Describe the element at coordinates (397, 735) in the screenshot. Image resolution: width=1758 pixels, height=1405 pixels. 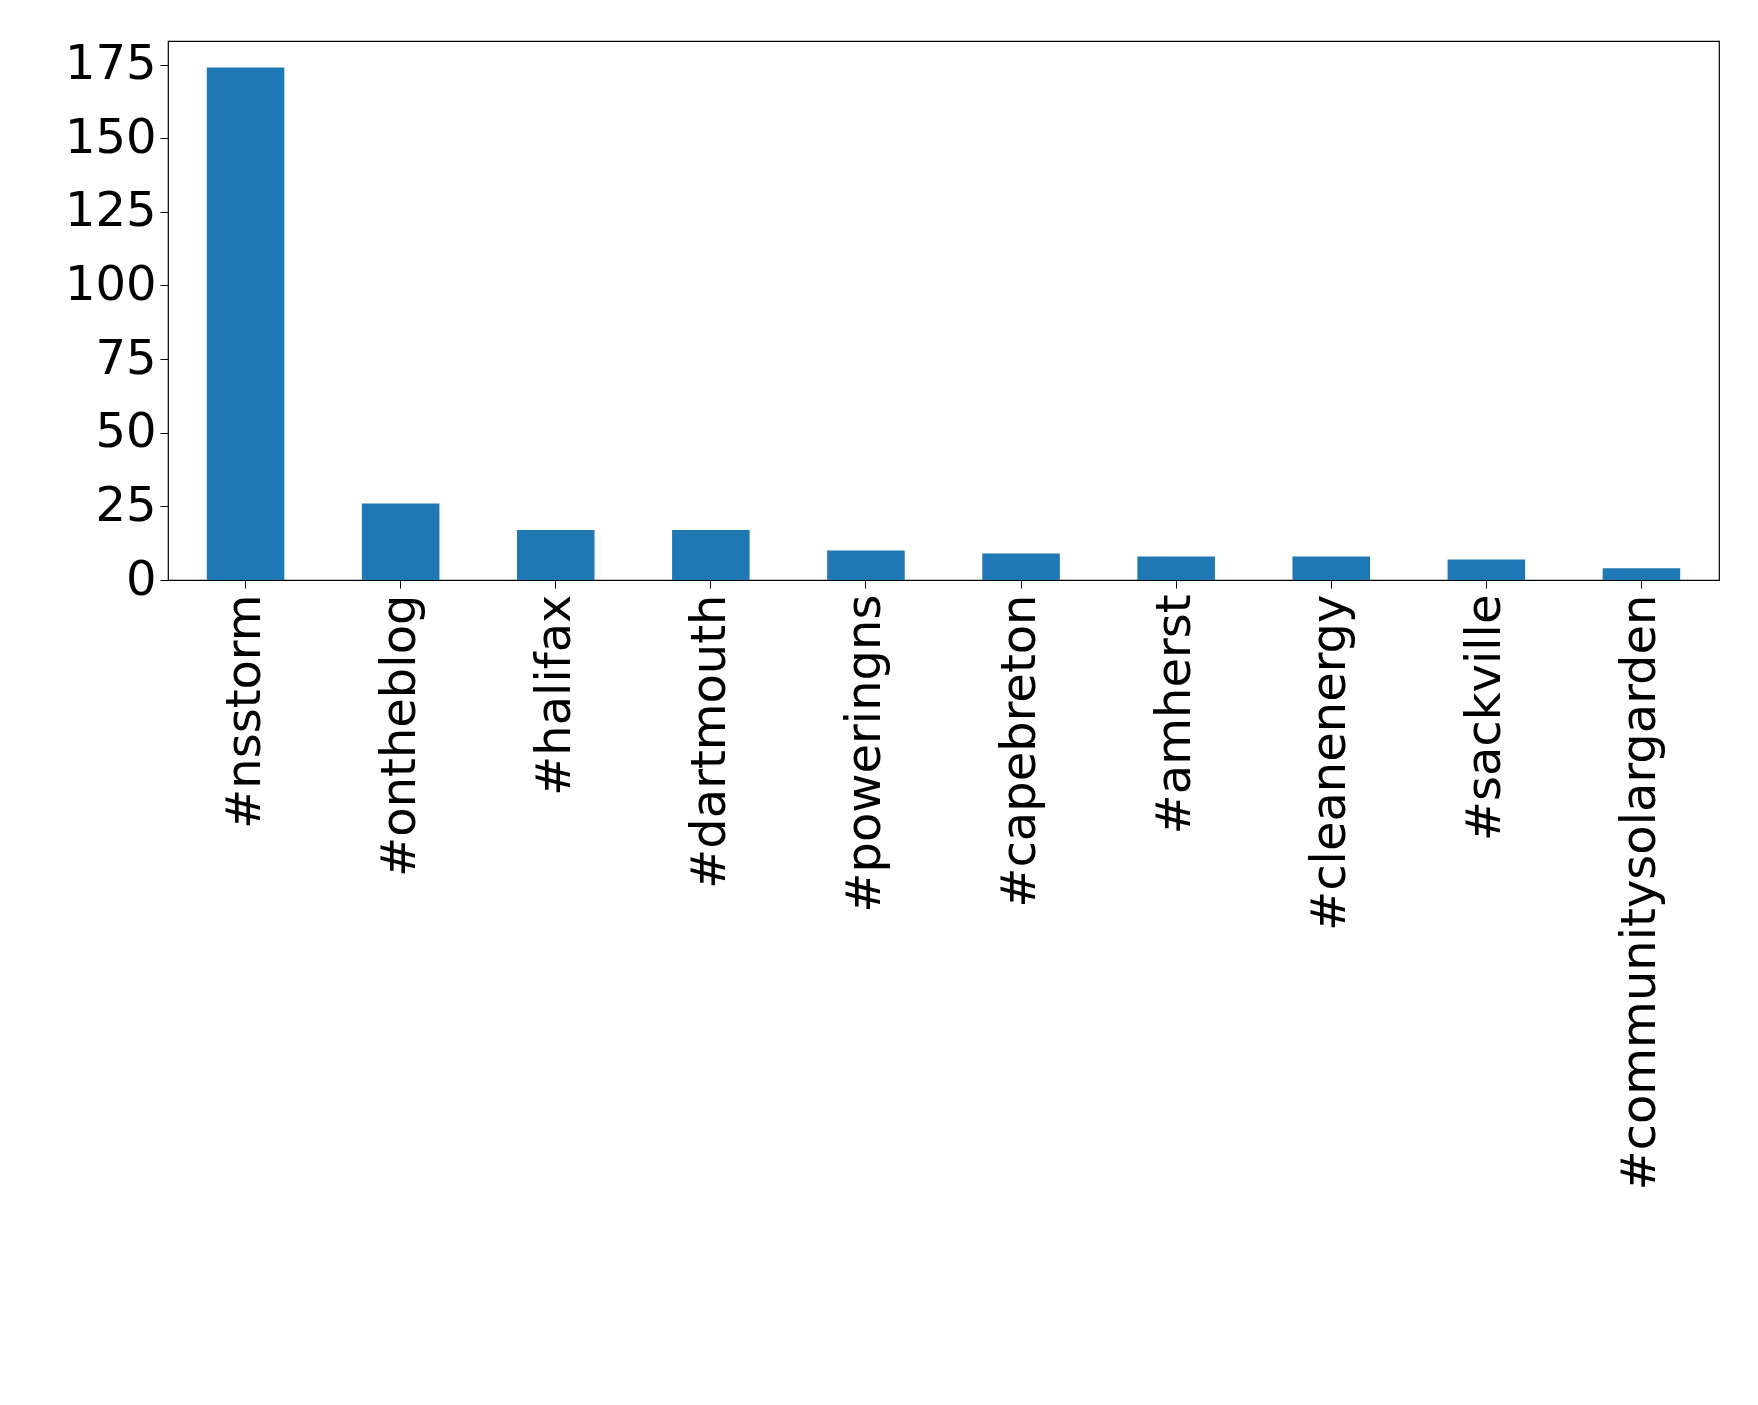
I see `x-tick-label: #ontheblog` at that location.